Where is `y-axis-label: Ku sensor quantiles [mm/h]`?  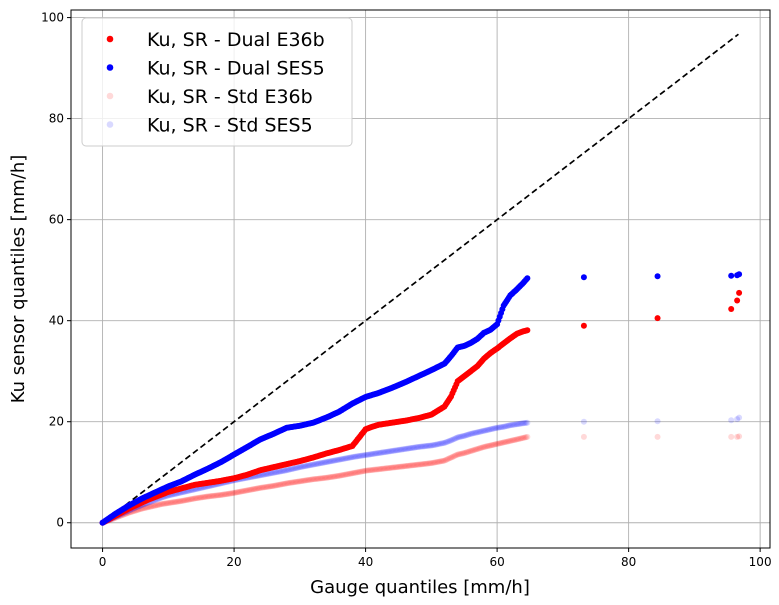
y-axis-label: Ku sensor quantiles [mm/h] is located at coordinates (18, 279).